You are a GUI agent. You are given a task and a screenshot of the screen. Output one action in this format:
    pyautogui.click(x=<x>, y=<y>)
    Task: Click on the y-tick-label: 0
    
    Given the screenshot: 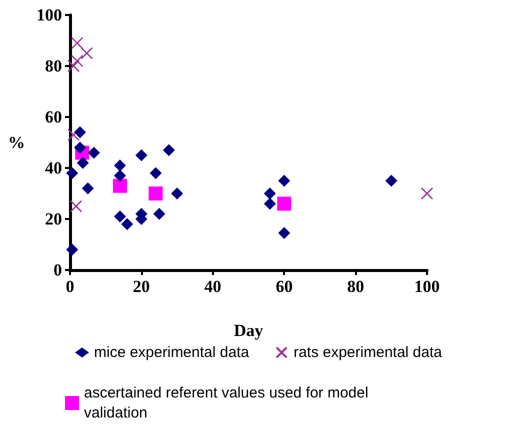 What is the action you would take?
    pyautogui.click(x=58, y=270)
    